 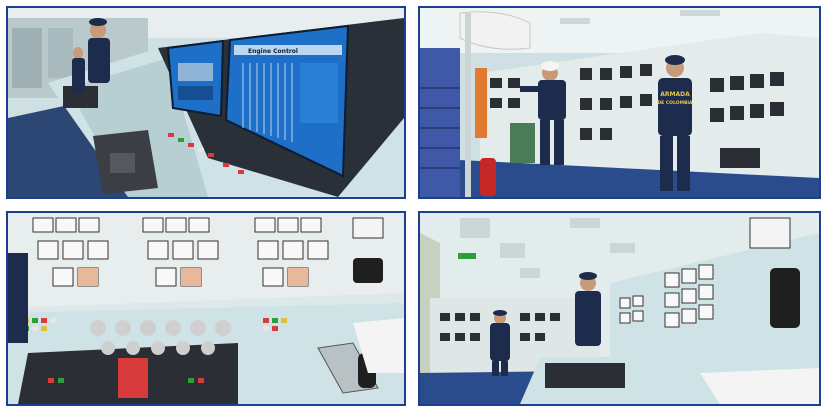 What do you see at coordinates (500, 343) in the screenshot?
I see `officer-left` at bounding box center [500, 343].